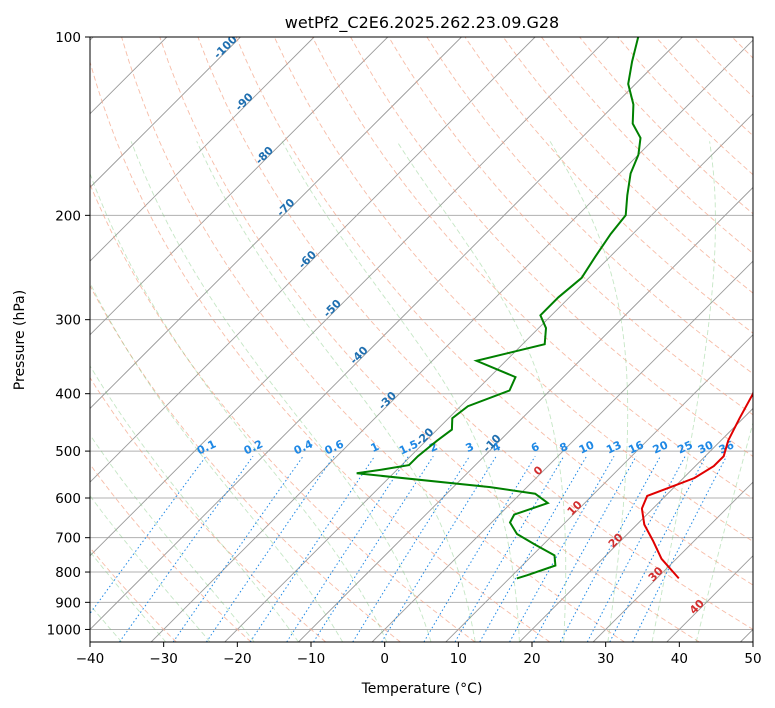 The height and width of the screenshot is (708, 775). What do you see at coordinates (587, 447) in the screenshot?
I see `mixing-ratio-label: 10` at bounding box center [587, 447].